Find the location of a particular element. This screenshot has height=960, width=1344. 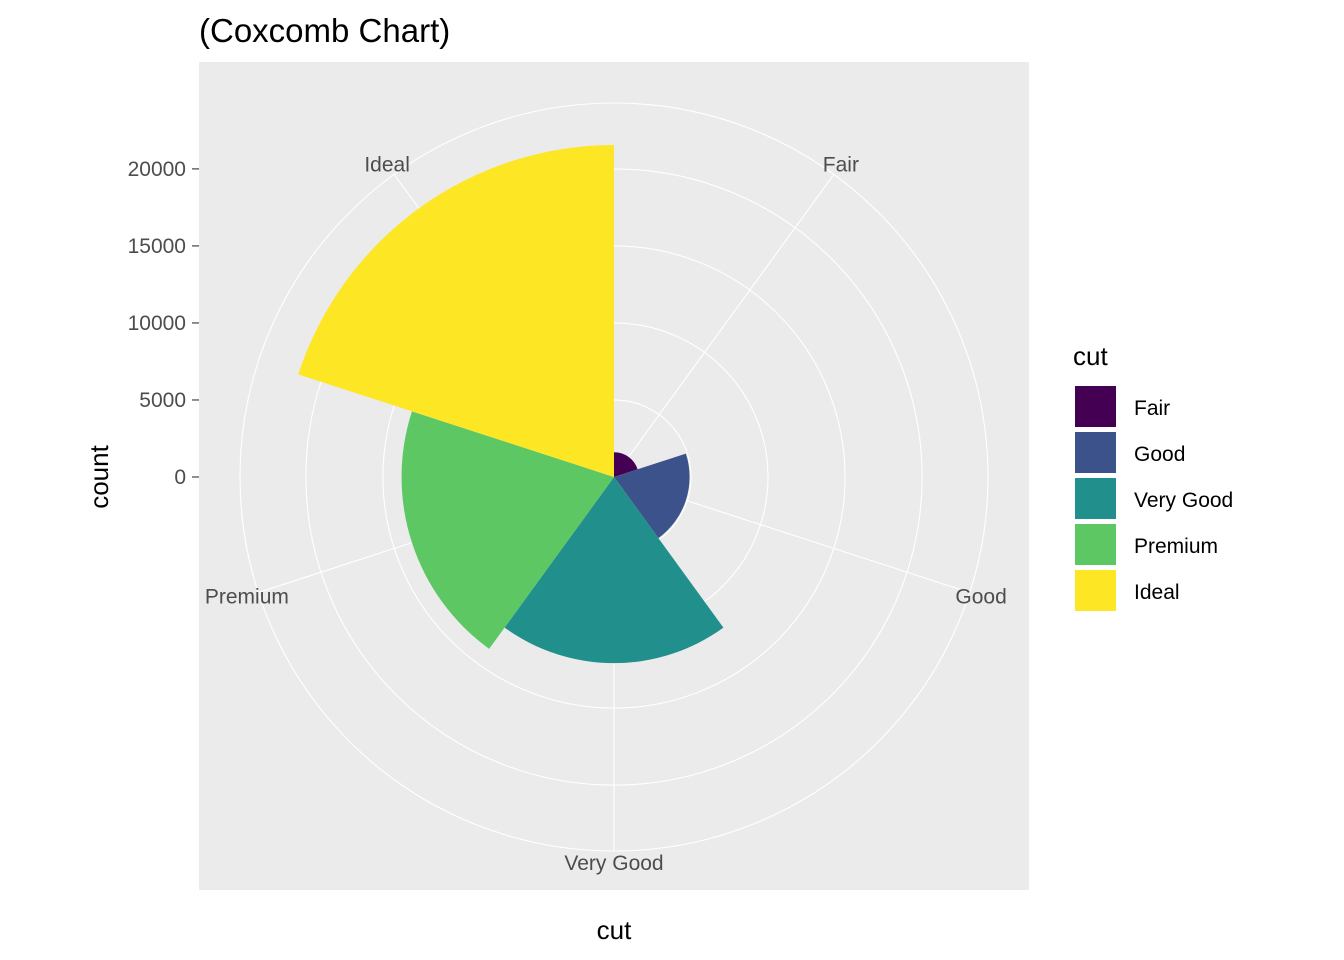

wedge-good is located at coordinates (652, 496).